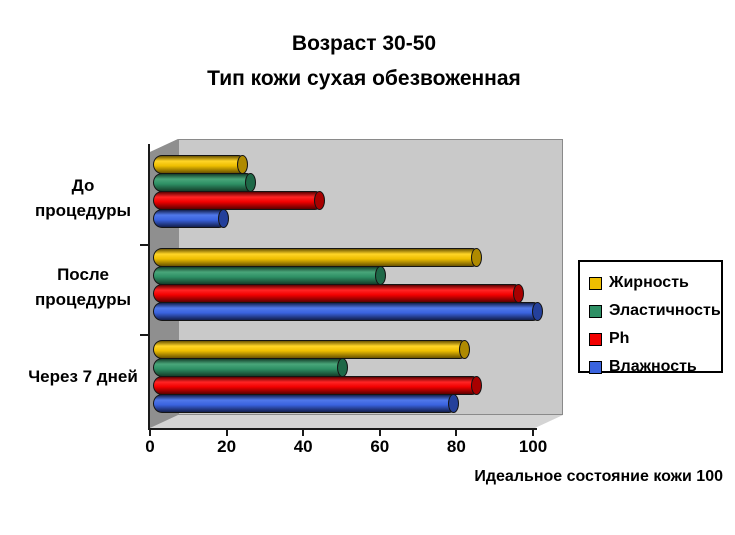  What do you see at coordinates (364, 43) in the screenshot?
I see `chart-title-line-1: Возраст 30-50` at bounding box center [364, 43].